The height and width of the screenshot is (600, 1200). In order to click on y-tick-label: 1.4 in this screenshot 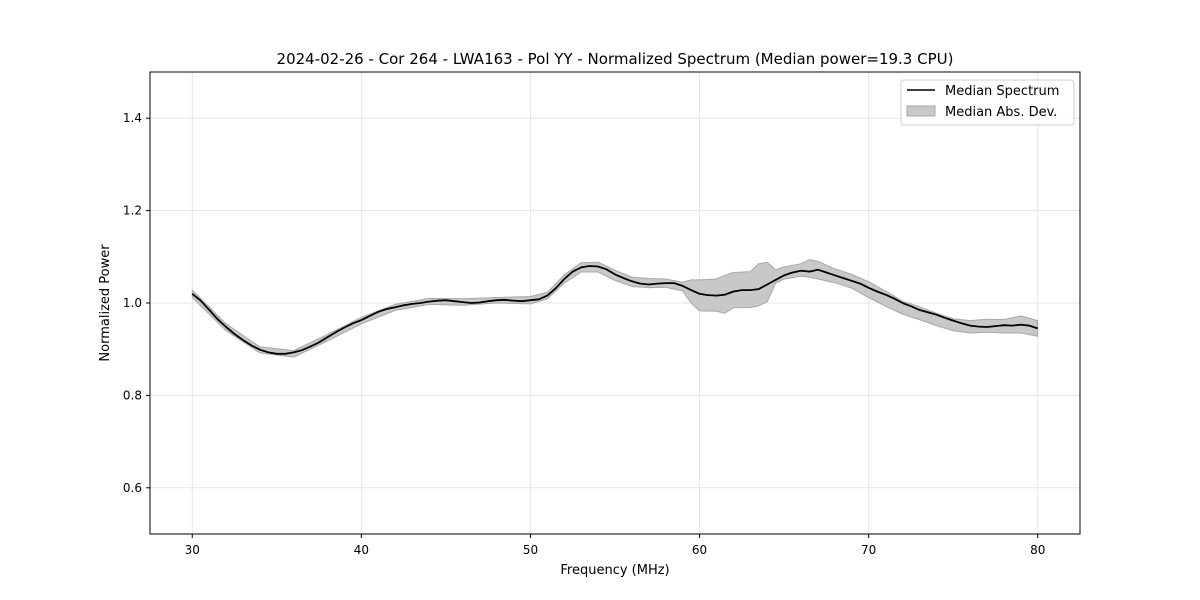, I will do `click(132, 118)`.